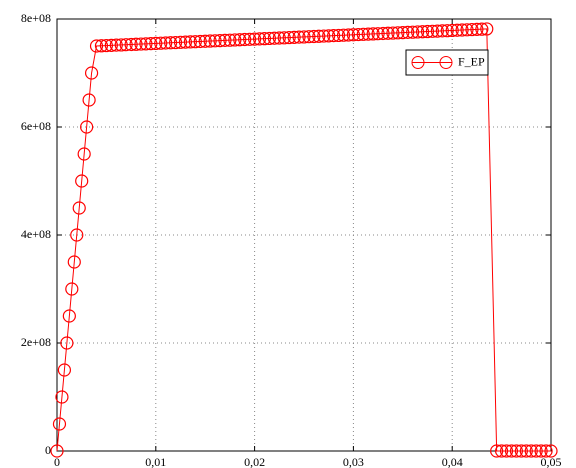 The height and width of the screenshot is (468, 576). What do you see at coordinates (36, 126) in the screenshot?
I see `y-tick-label: 6e+08` at bounding box center [36, 126].